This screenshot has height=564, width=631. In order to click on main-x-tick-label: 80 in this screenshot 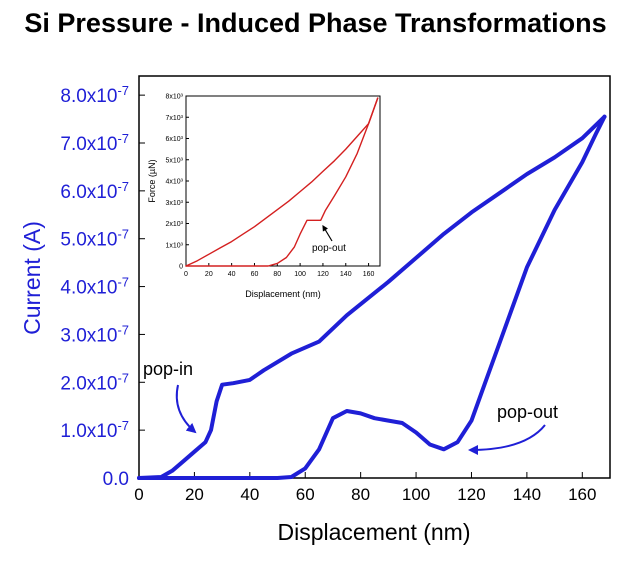, I will do `click(360, 494)`.